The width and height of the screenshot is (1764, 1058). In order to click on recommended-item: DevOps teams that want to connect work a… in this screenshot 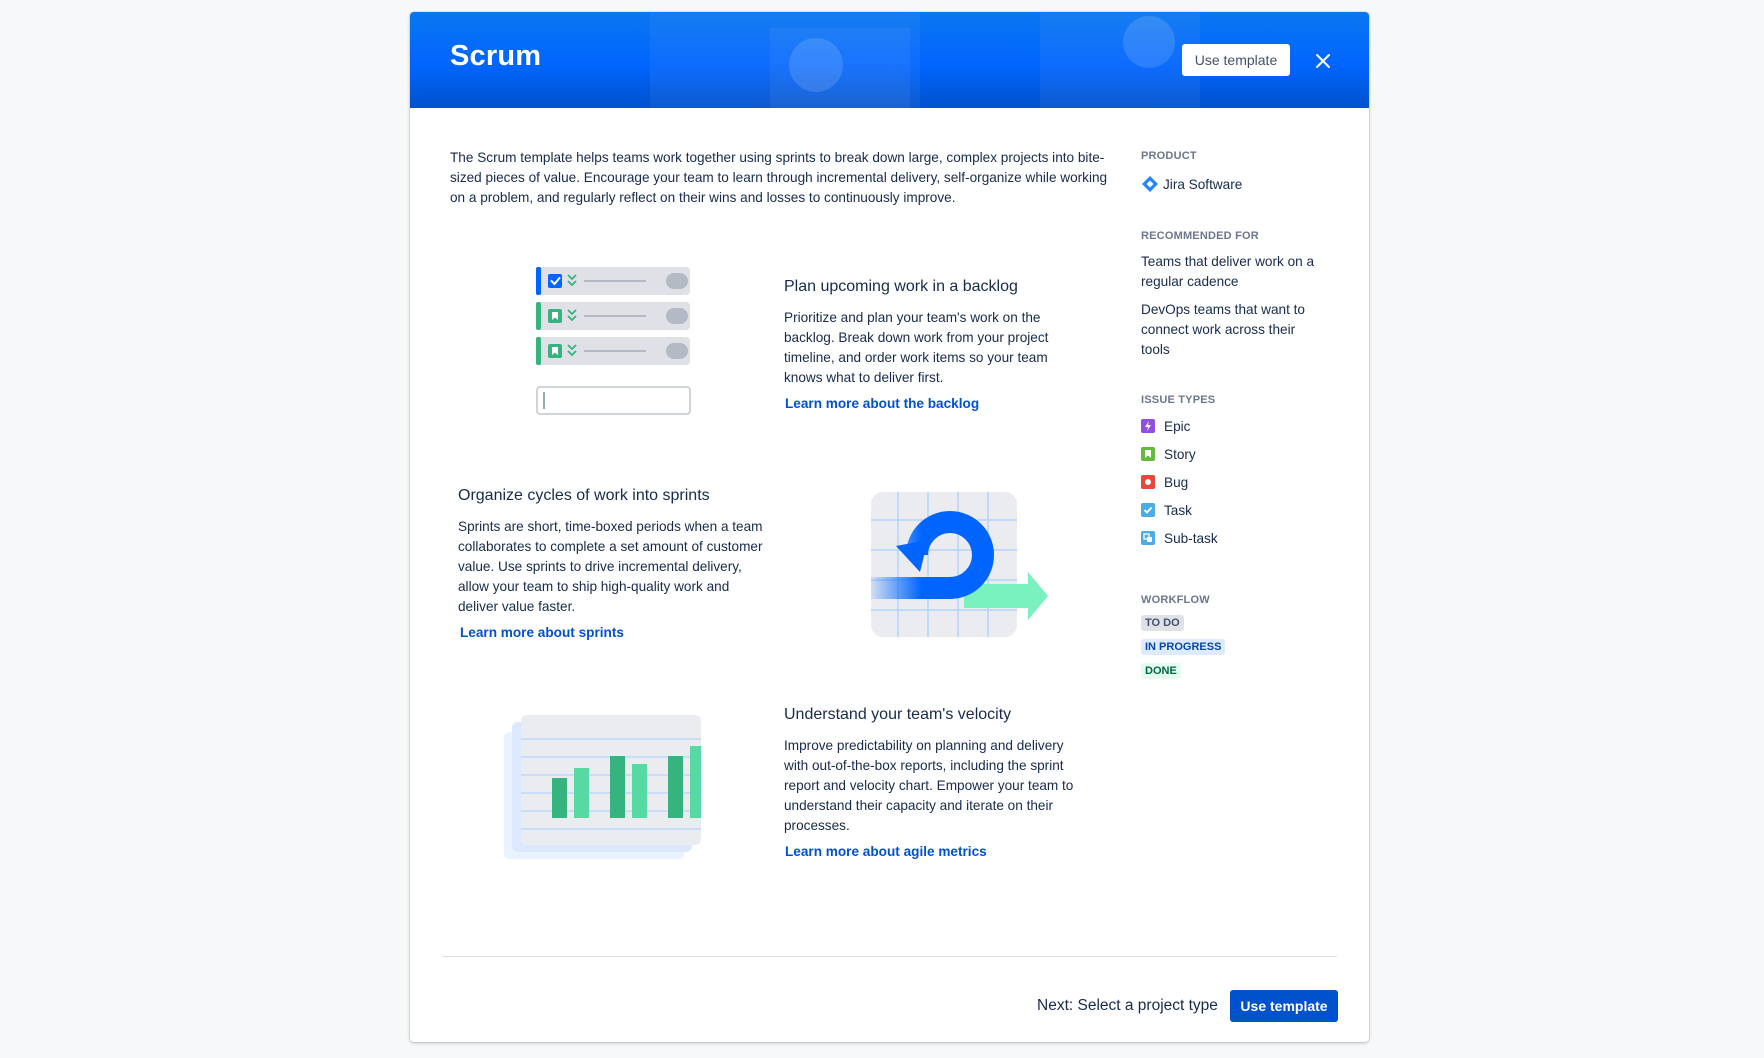, I will do `click(1223, 329)`.